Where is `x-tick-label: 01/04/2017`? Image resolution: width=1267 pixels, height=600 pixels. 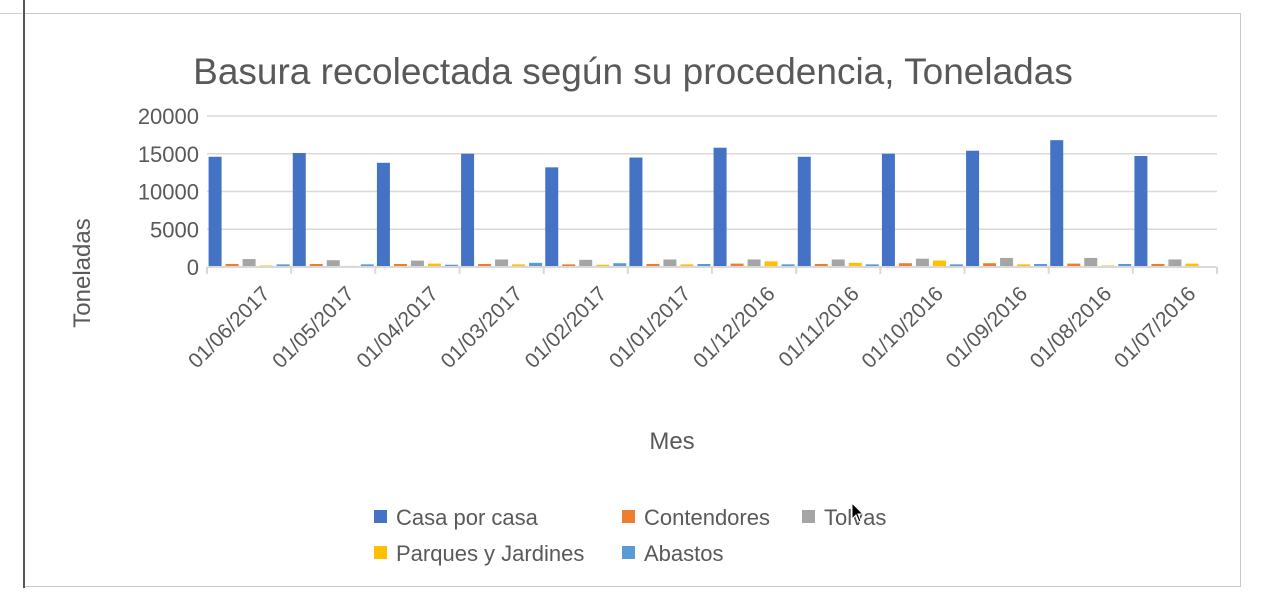 x-tick-label: 01/04/2017 is located at coordinates (397, 327).